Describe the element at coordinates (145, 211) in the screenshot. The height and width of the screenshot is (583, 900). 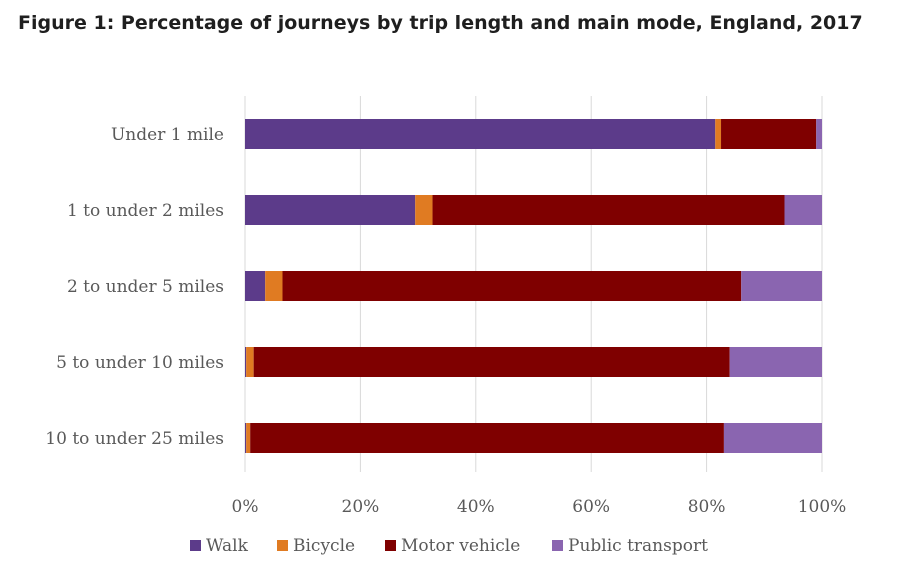
I see `category-label: 1 to under 2 miles` at that location.